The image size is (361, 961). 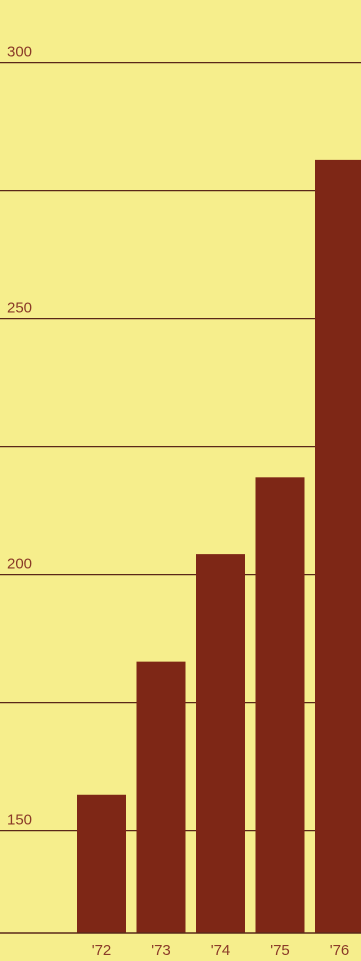 What do you see at coordinates (19, 52) in the screenshot?
I see `y-tick-label: 300` at bounding box center [19, 52].